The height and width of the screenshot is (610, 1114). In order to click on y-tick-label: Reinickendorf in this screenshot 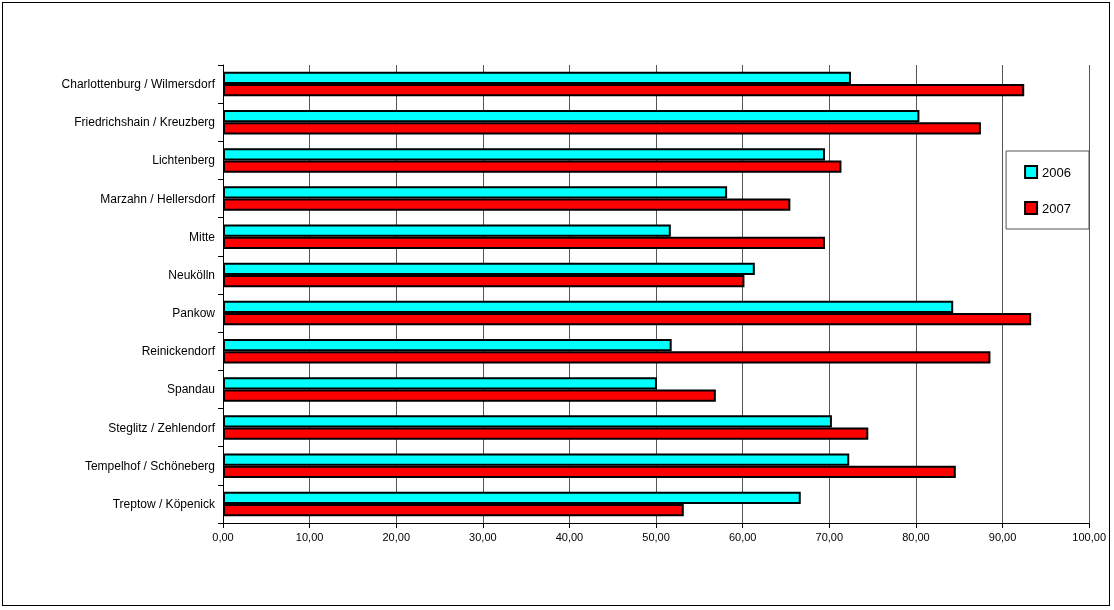, I will do `click(178, 351)`.